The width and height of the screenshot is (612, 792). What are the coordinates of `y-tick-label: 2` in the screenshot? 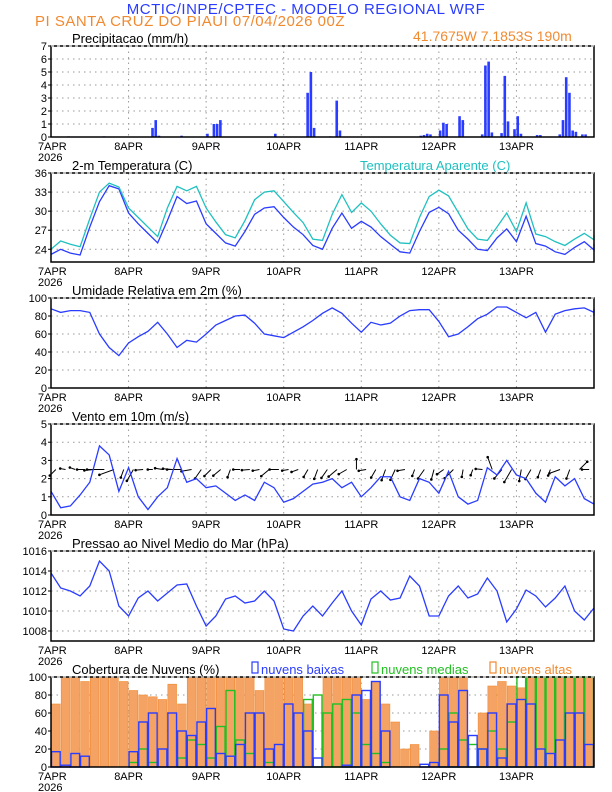 It's located at (44, 480).